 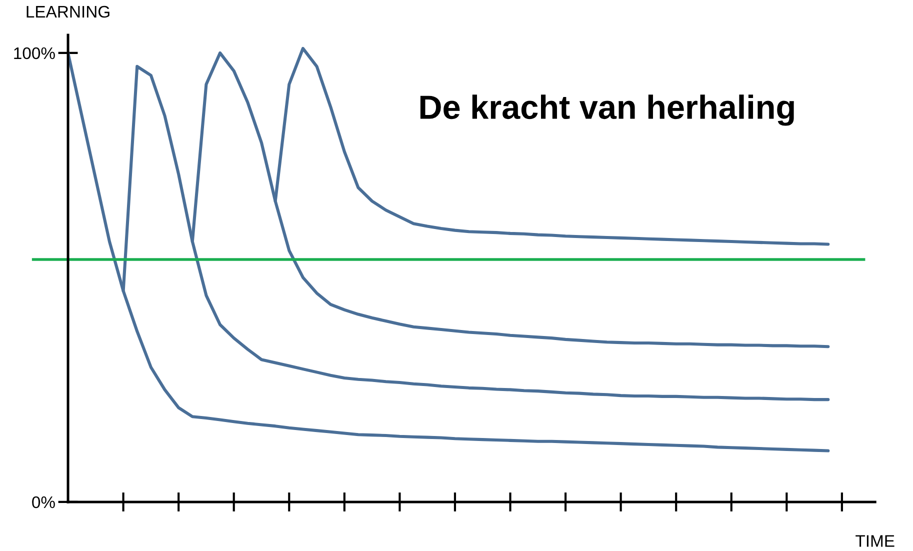 What do you see at coordinates (43, 502) in the screenshot?
I see `y-tick-label: 0%` at bounding box center [43, 502].